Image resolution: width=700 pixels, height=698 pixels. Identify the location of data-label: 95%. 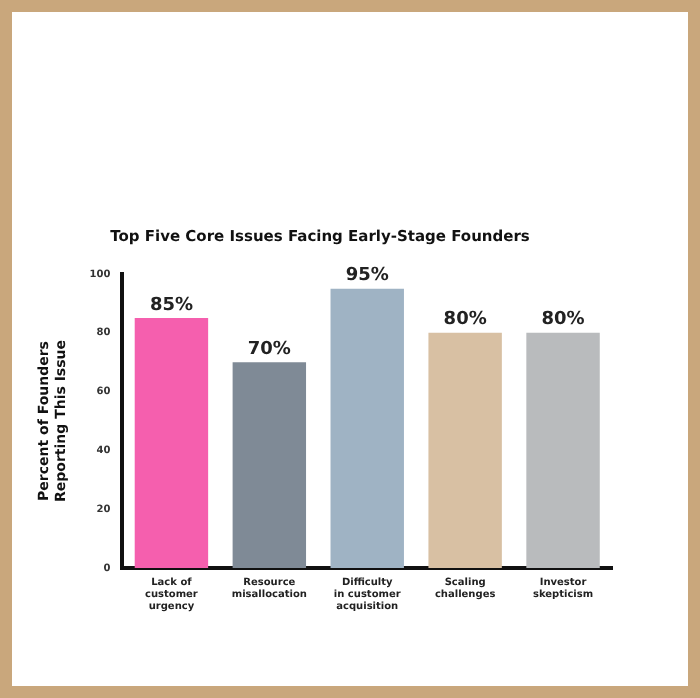
(367, 276).